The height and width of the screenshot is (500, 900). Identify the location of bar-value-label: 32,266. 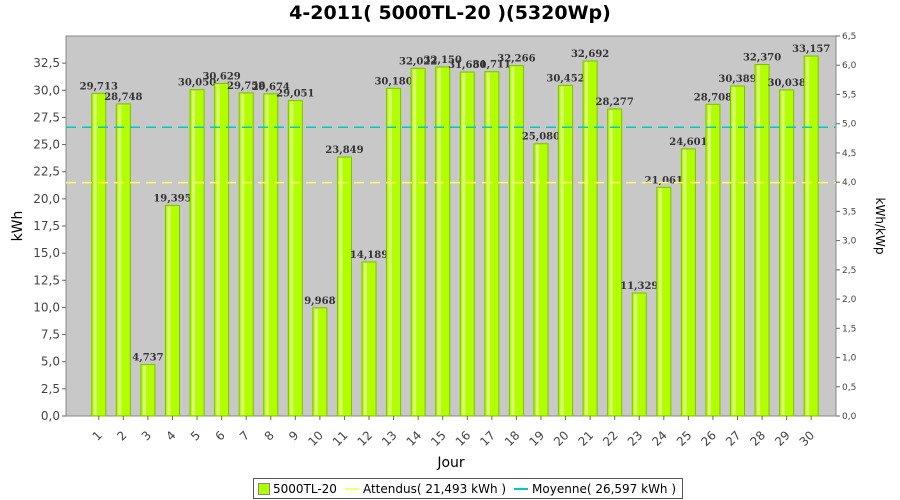
(516, 59).